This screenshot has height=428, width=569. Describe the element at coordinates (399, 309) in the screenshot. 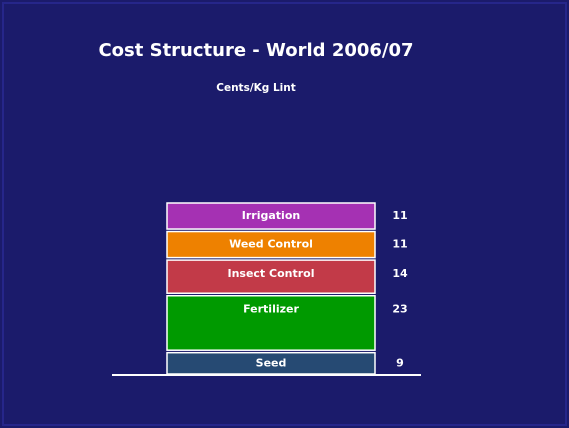

I see `value-label: 23` at that location.